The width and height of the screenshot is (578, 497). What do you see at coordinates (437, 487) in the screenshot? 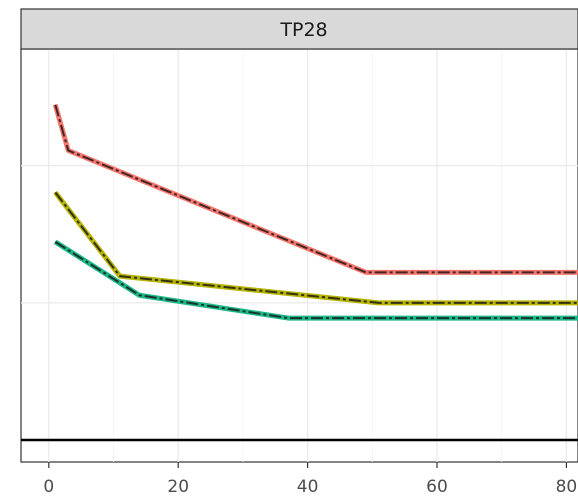
I see `x-tick-label: 60` at bounding box center [437, 487].